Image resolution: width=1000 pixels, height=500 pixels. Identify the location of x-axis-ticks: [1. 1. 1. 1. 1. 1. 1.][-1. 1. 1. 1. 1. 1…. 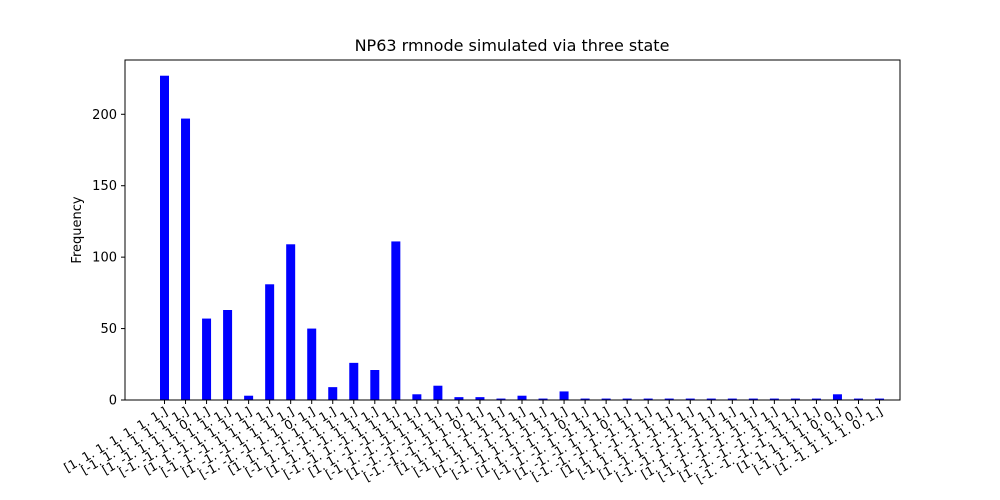
(473, 443).